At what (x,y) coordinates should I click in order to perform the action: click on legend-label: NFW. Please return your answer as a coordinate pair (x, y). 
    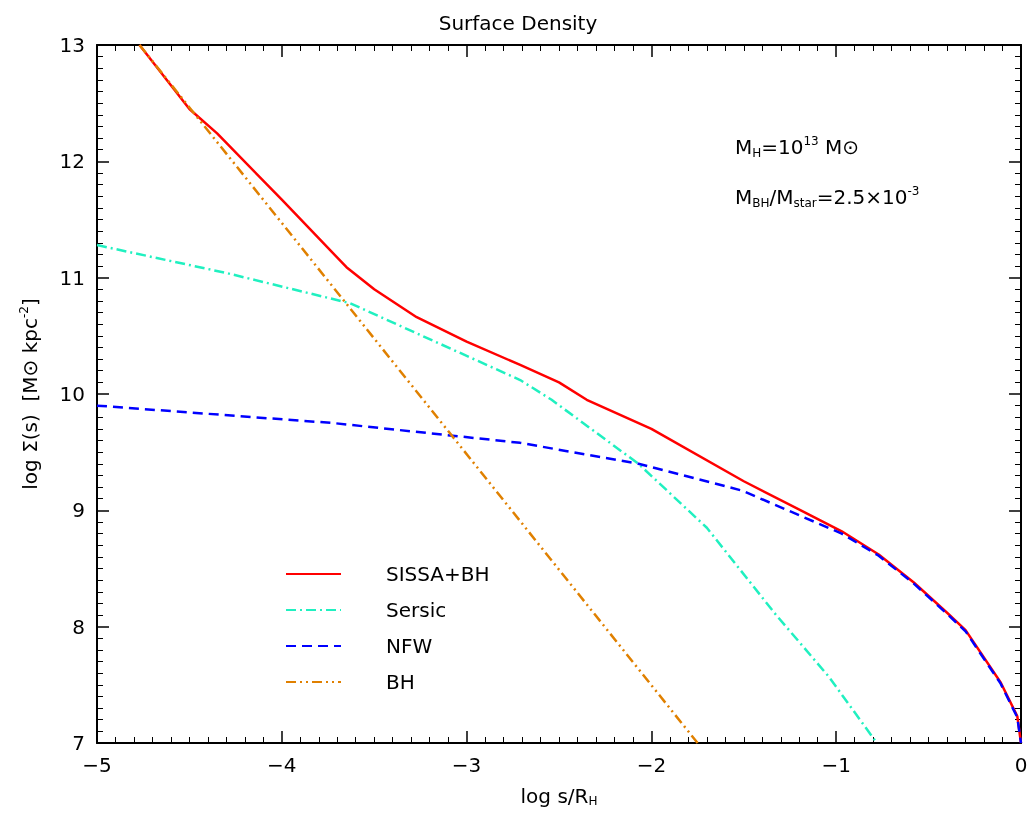
    Looking at the image, I should click on (409, 646).